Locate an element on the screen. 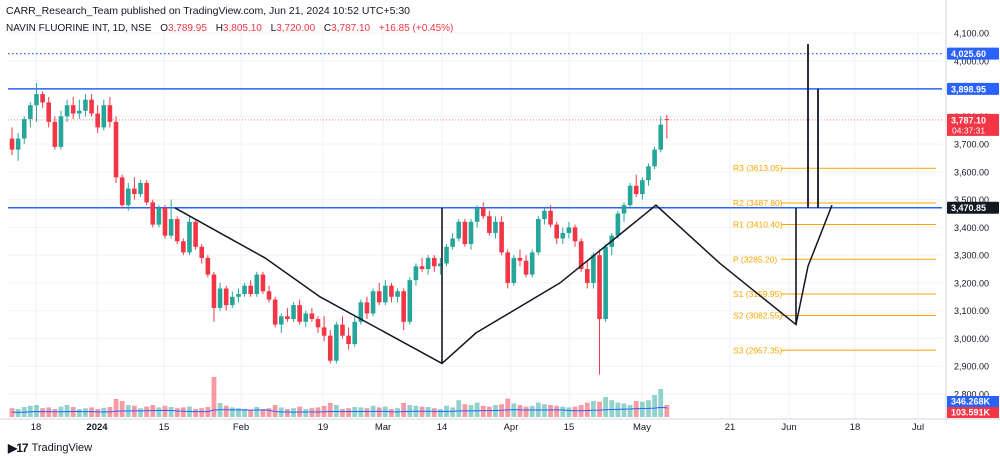 The width and height of the screenshot is (1000, 460). x-tick-label: May is located at coordinates (642, 427).